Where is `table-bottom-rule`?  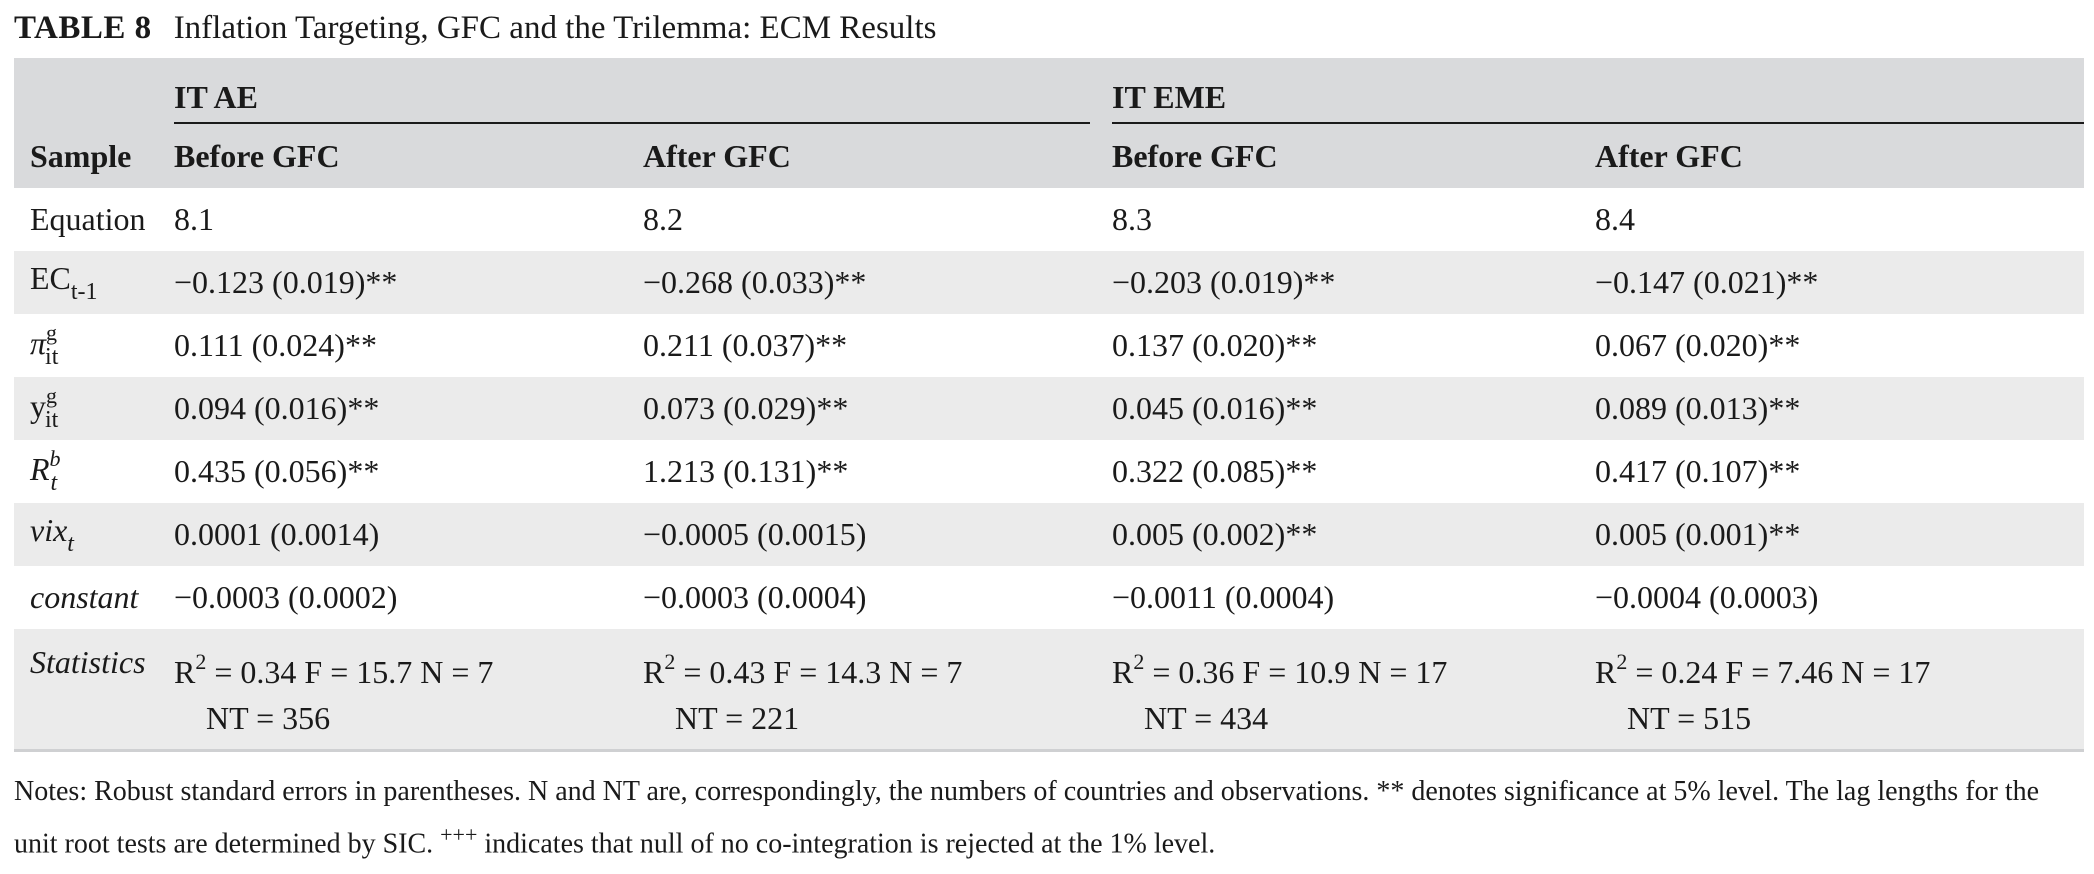
table-bottom-rule is located at coordinates (1049, 750).